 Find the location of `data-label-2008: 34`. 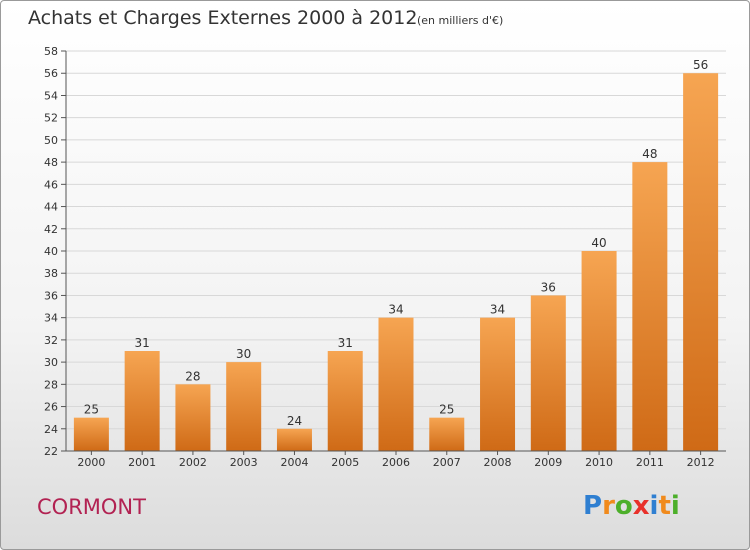

data-label-2008: 34 is located at coordinates (497, 310).